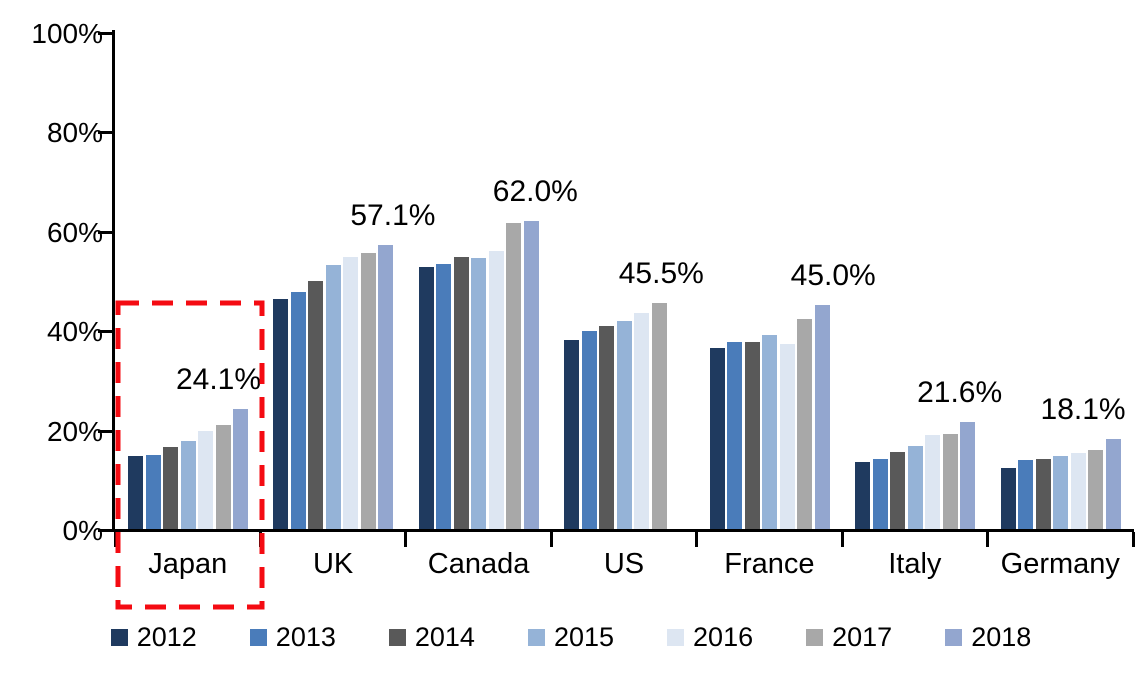  I want to click on legend-item-2013: 2013, so click(292, 637).